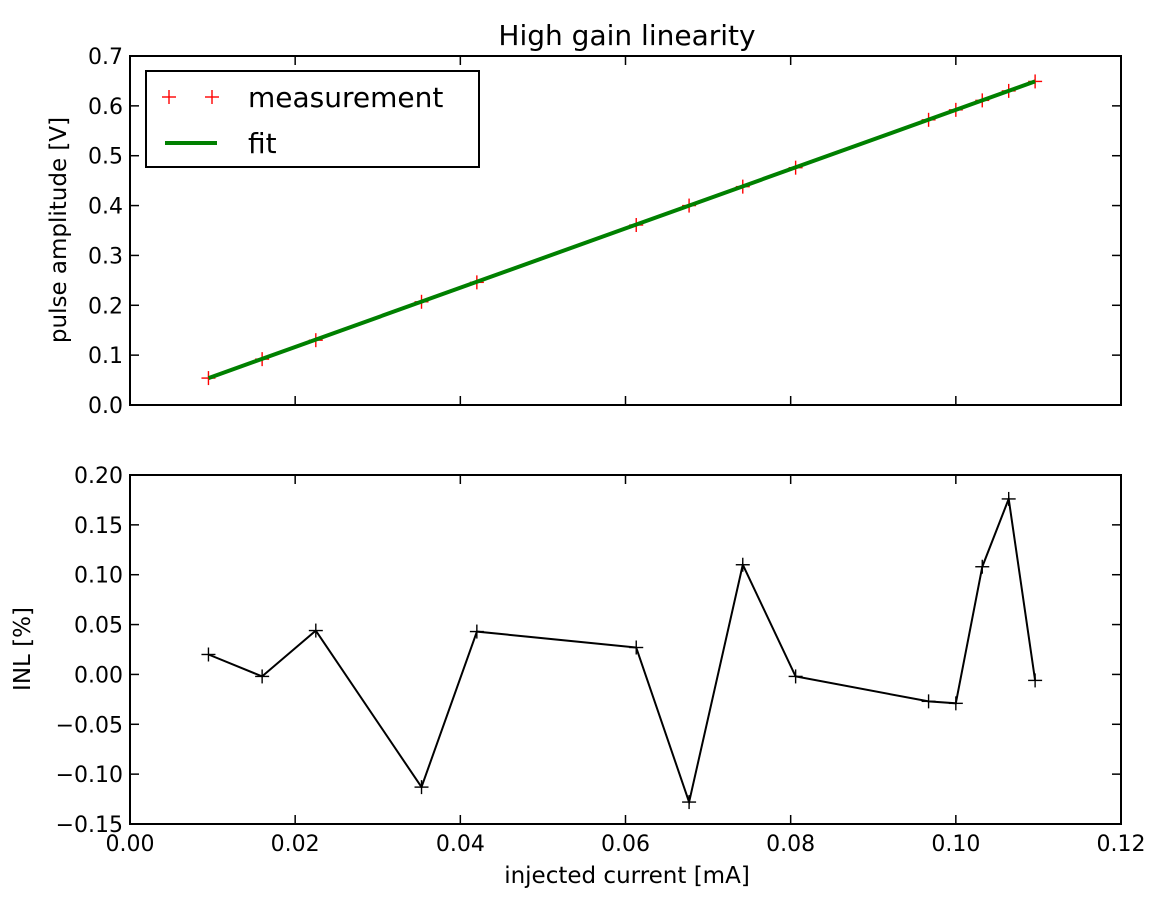  What do you see at coordinates (626, 35) in the screenshot?
I see `chart-title: High gain linearity` at bounding box center [626, 35].